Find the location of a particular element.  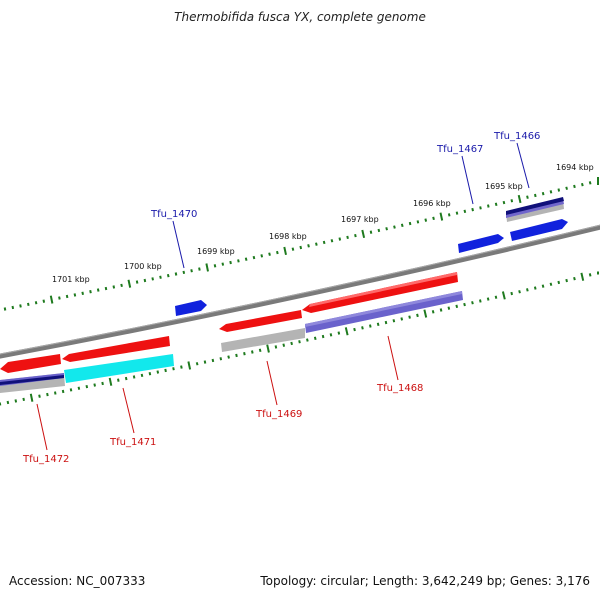

gene-label-tfu-1466: Tfu_1466 is located at coordinates (516, 136).